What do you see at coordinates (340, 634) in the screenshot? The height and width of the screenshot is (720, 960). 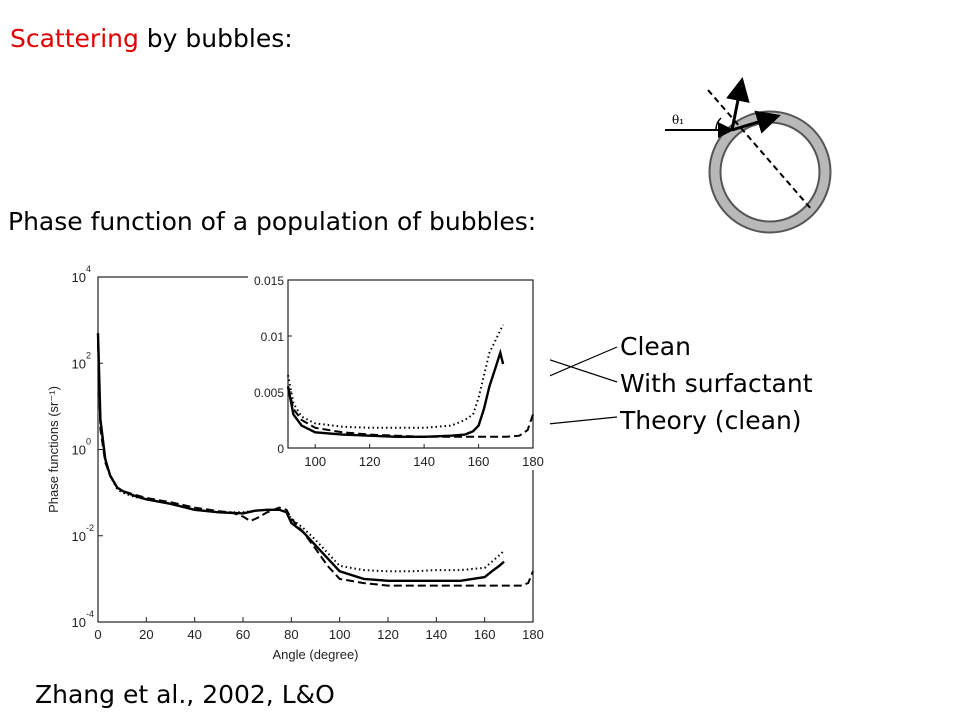 I see `main-x-tick-label: 100` at bounding box center [340, 634].